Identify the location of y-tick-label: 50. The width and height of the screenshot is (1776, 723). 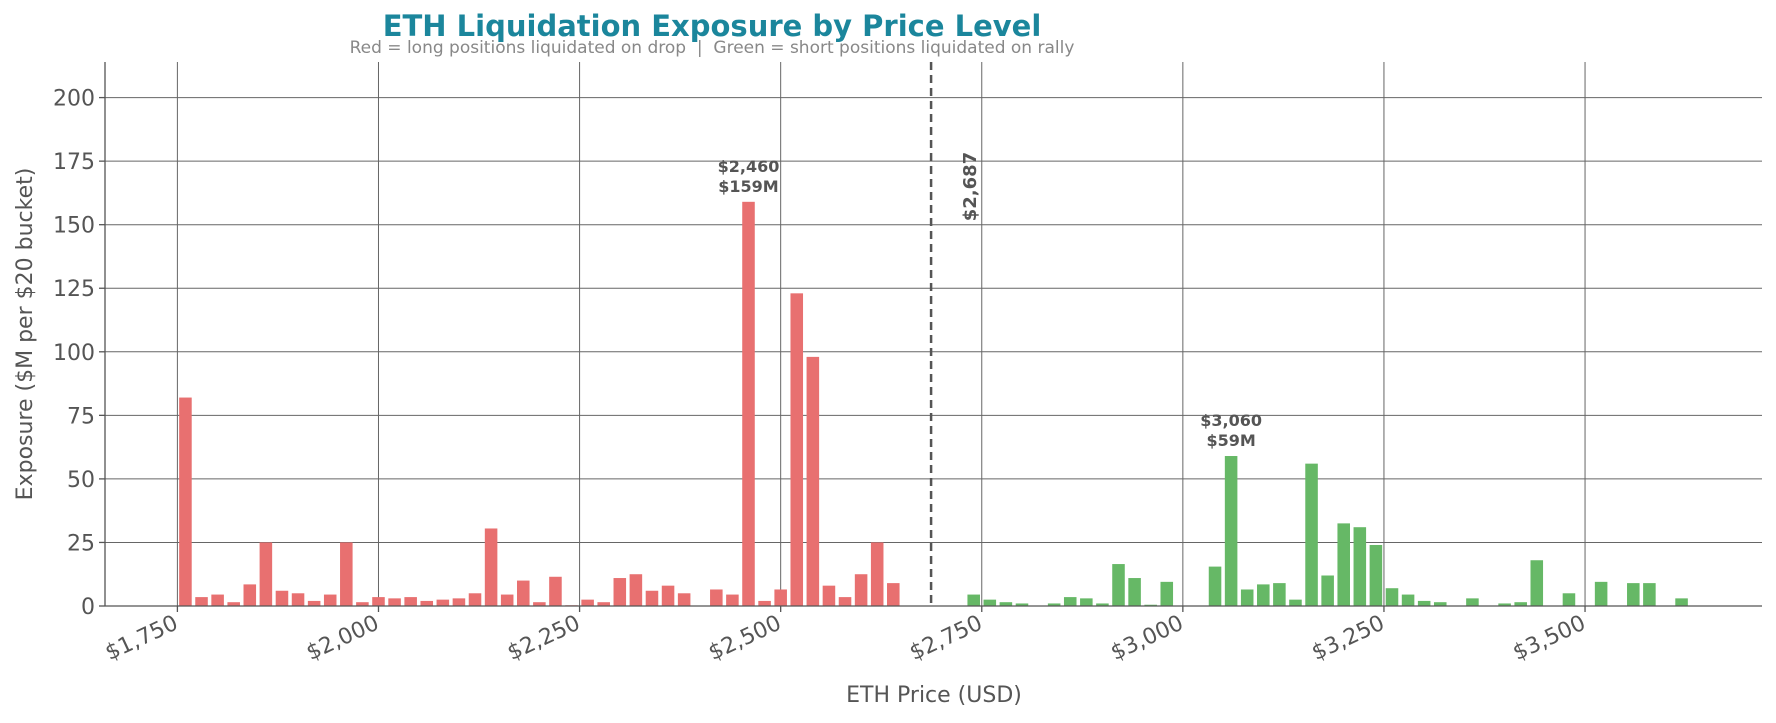
(81, 480).